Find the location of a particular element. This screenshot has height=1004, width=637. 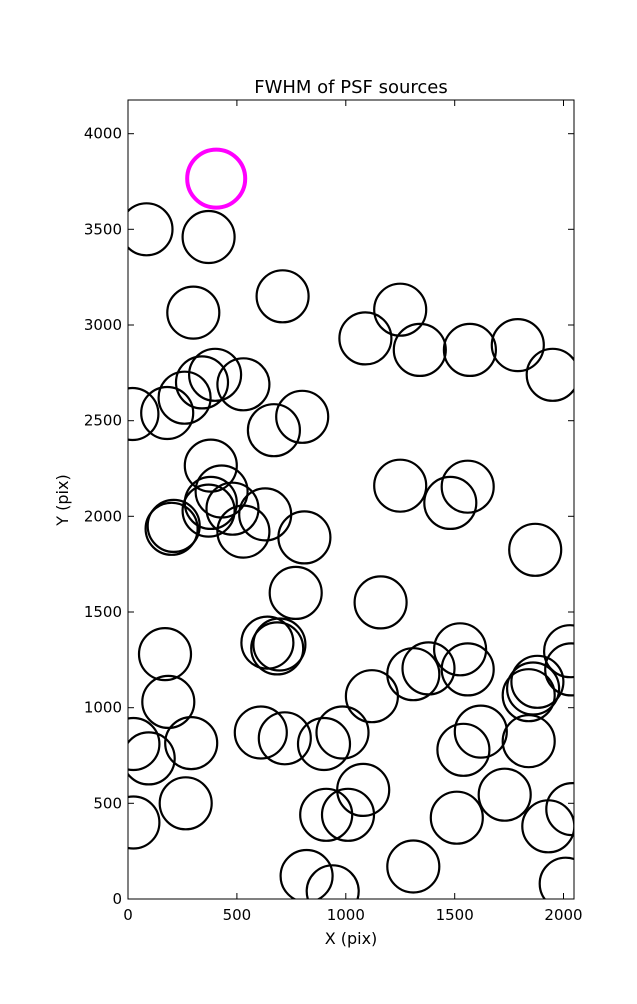

chart-title: FWHM of PSF sources is located at coordinates (351, 87).